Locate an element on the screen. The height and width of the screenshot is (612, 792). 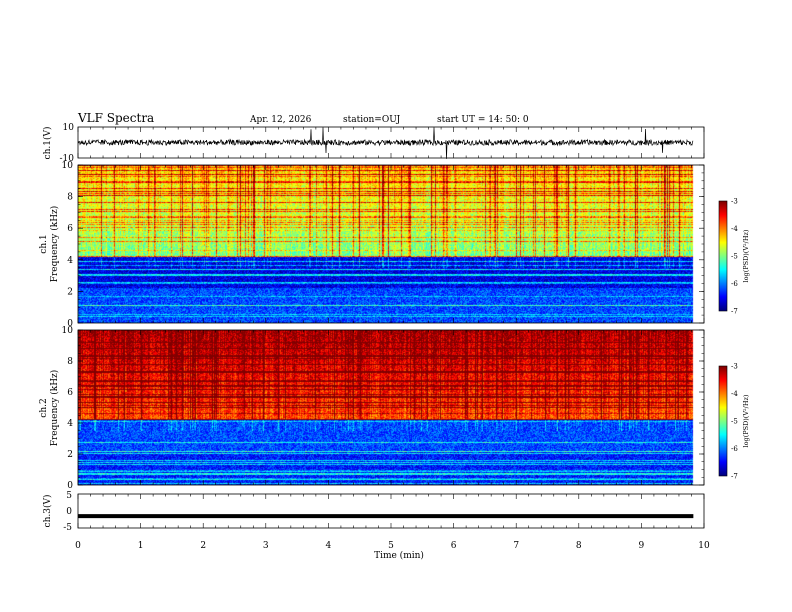
x-tick-label: 6 is located at coordinates (454, 546).